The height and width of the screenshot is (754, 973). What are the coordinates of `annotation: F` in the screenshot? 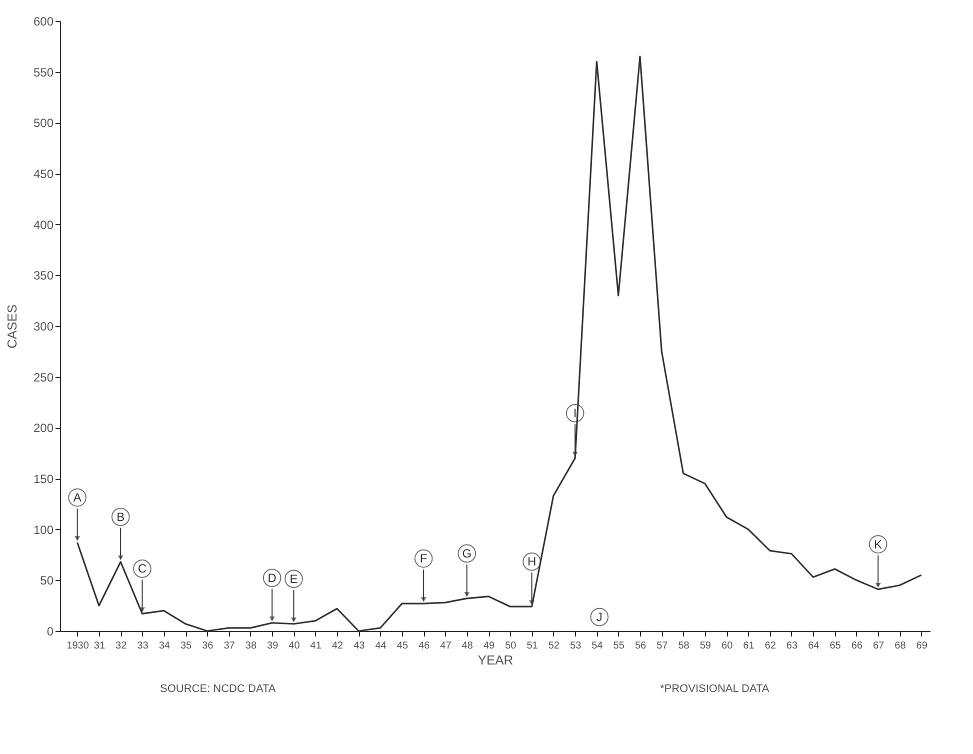 It's located at (424, 559).